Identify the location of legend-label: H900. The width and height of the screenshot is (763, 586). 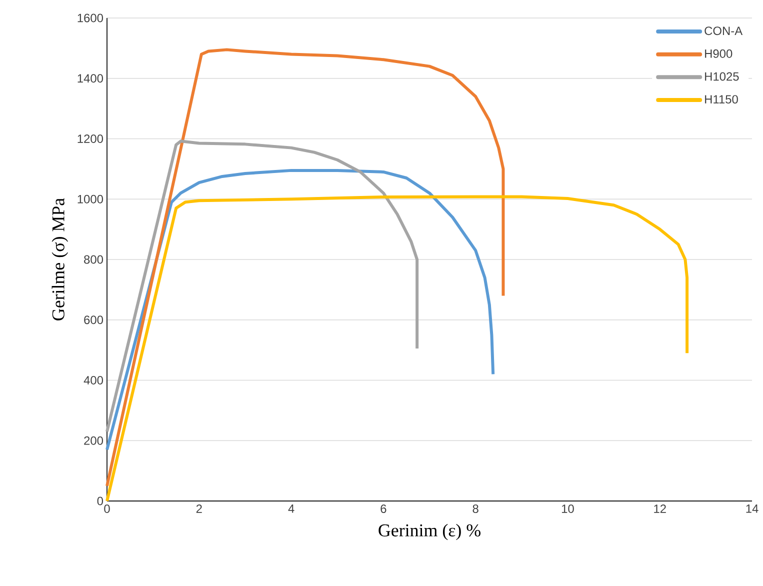
(718, 53).